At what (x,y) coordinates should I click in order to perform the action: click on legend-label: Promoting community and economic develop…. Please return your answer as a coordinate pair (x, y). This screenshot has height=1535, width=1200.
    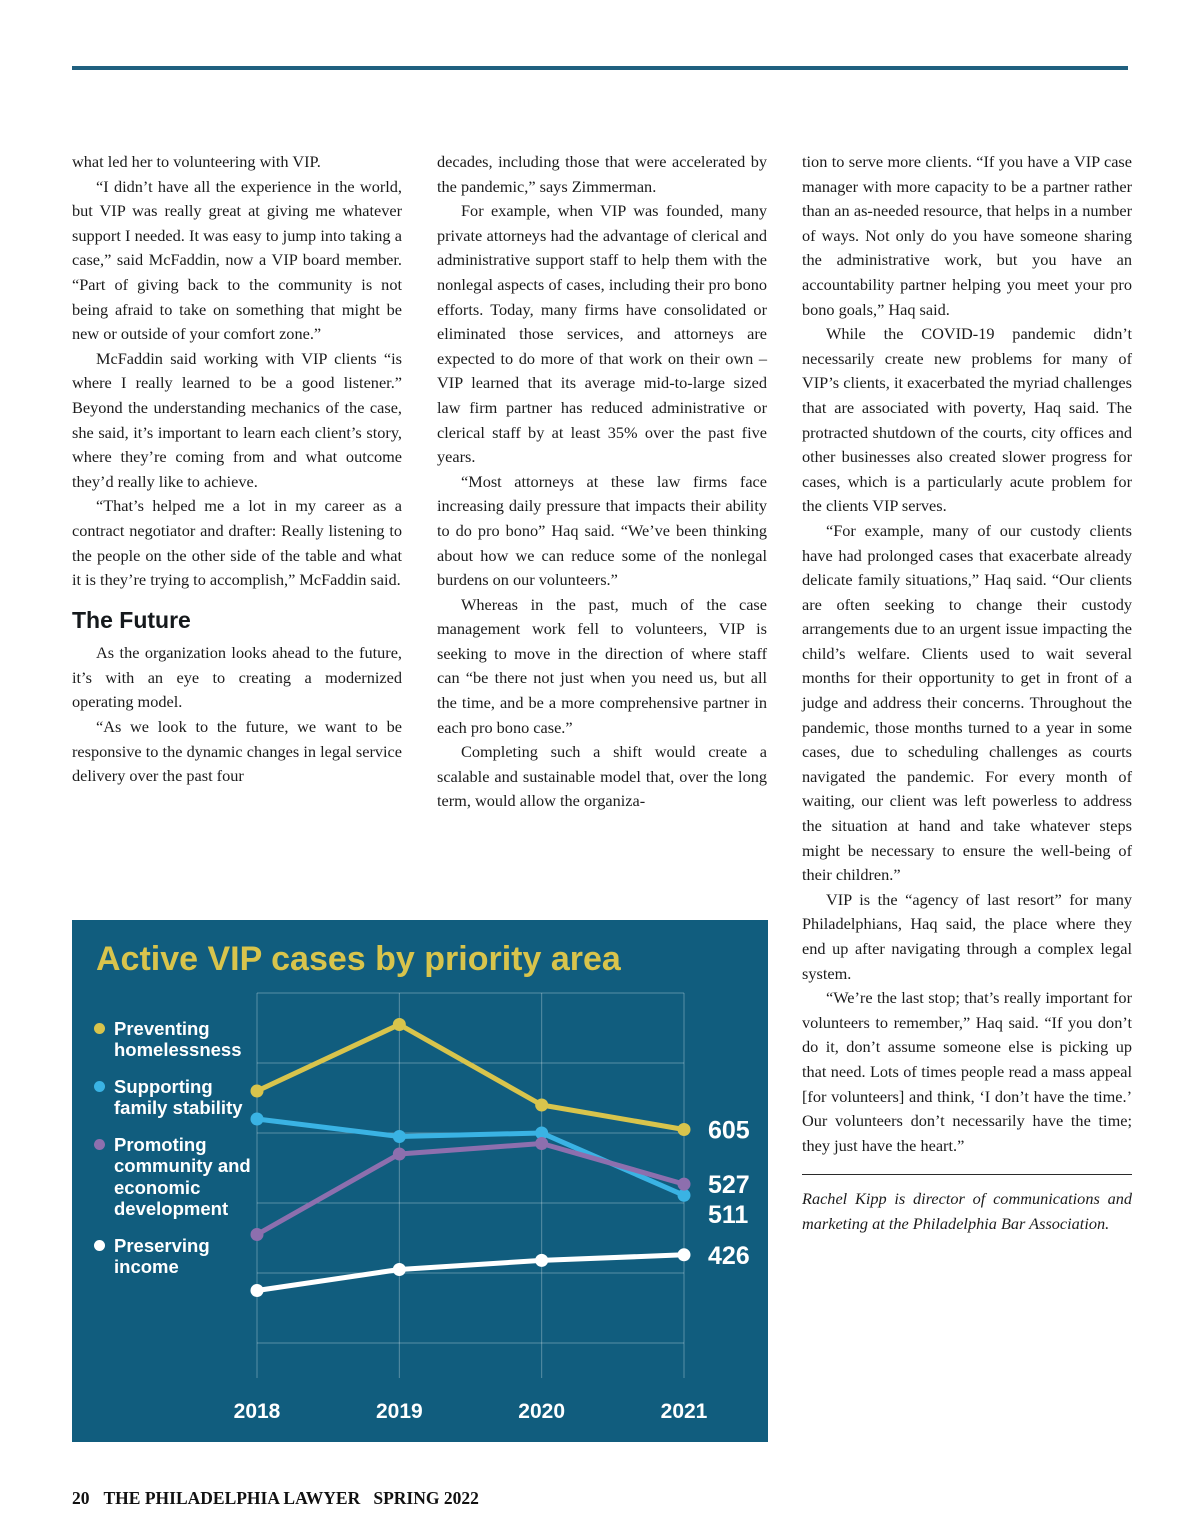
    Looking at the image, I should click on (182, 1176).